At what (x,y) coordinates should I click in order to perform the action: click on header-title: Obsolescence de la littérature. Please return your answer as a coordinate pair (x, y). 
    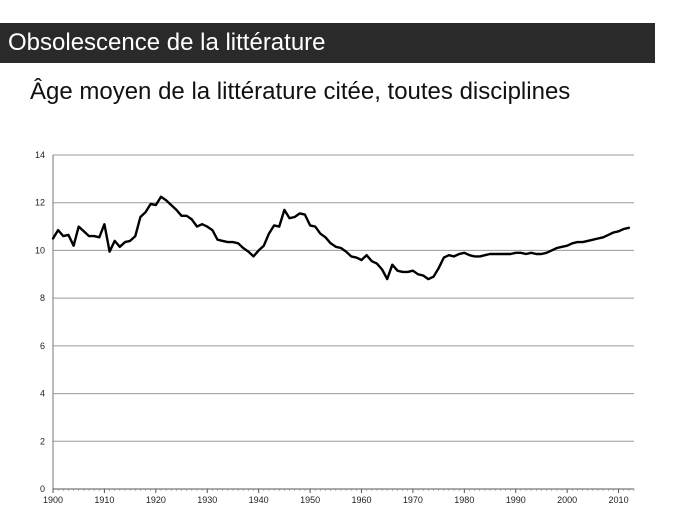
    Looking at the image, I should click on (167, 42).